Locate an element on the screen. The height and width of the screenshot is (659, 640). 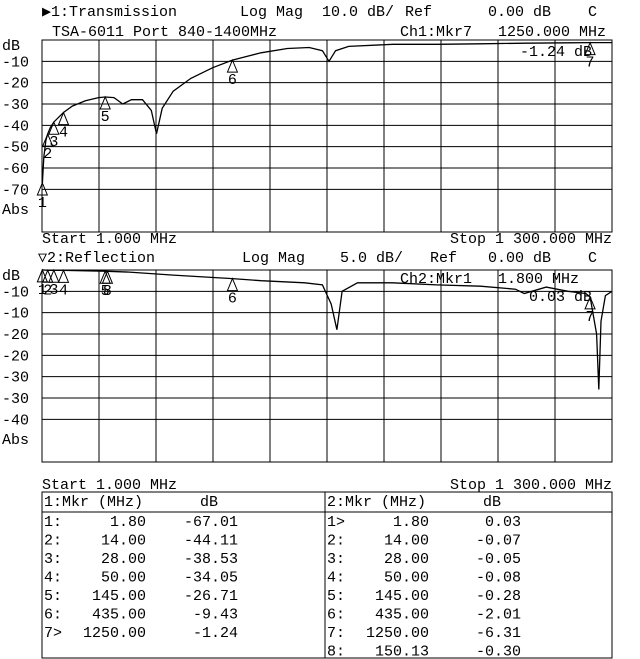
marker-id: 6: is located at coordinates (336, 614).